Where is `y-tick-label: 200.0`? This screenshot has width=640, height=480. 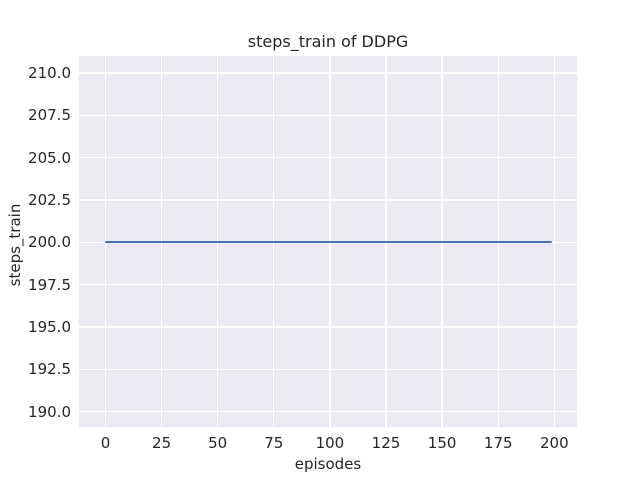 y-tick-label: 200.0 is located at coordinates (49, 242).